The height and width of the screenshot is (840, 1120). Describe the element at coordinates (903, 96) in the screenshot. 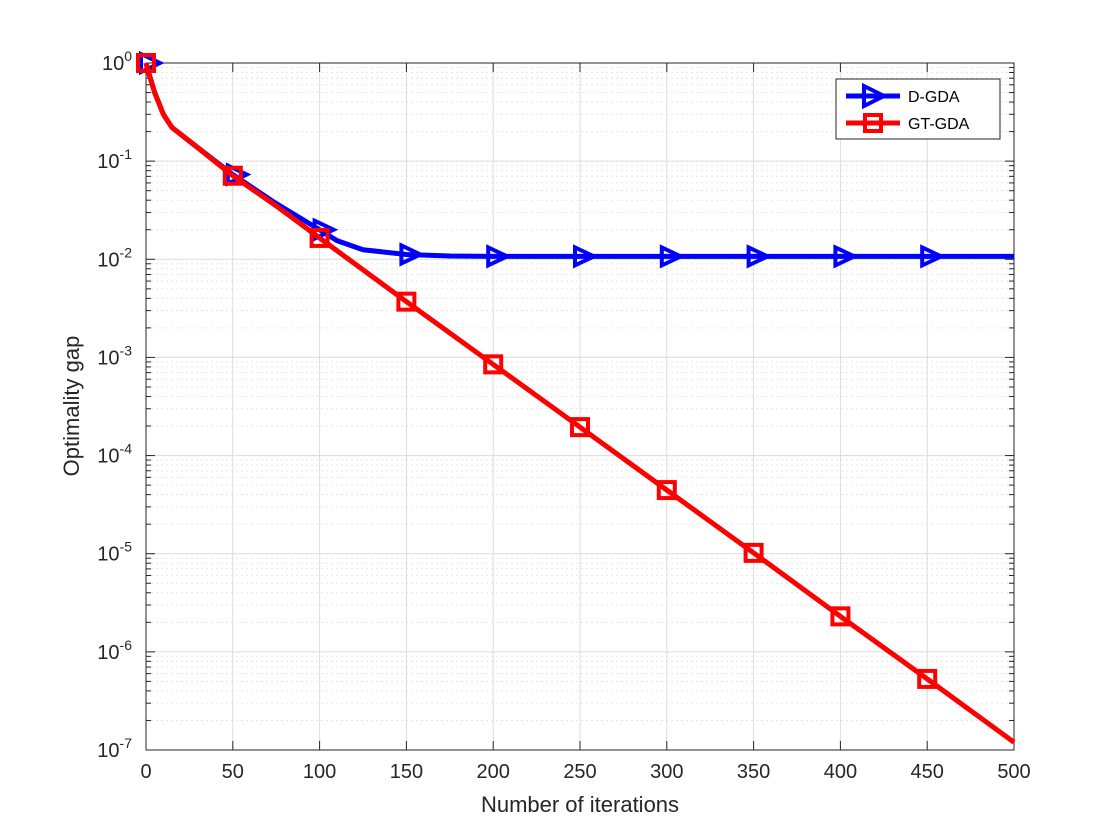

I see `legend-entry-d-gda: D-GDA` at that location.